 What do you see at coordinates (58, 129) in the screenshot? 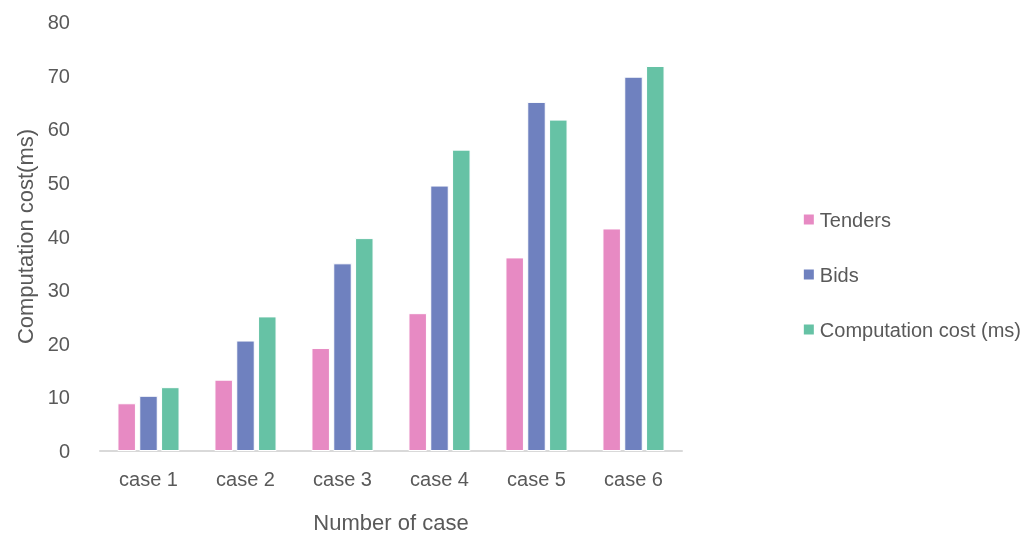
I see `y-tick-label: 60` at bounding box center [58, 129].